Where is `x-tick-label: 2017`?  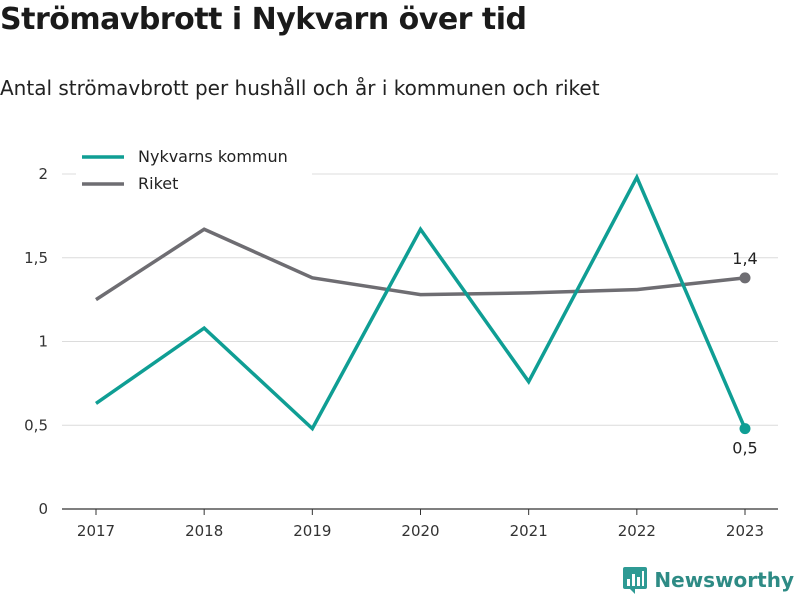 x-tick-label: 2017 is located at coordinates (96, 531).